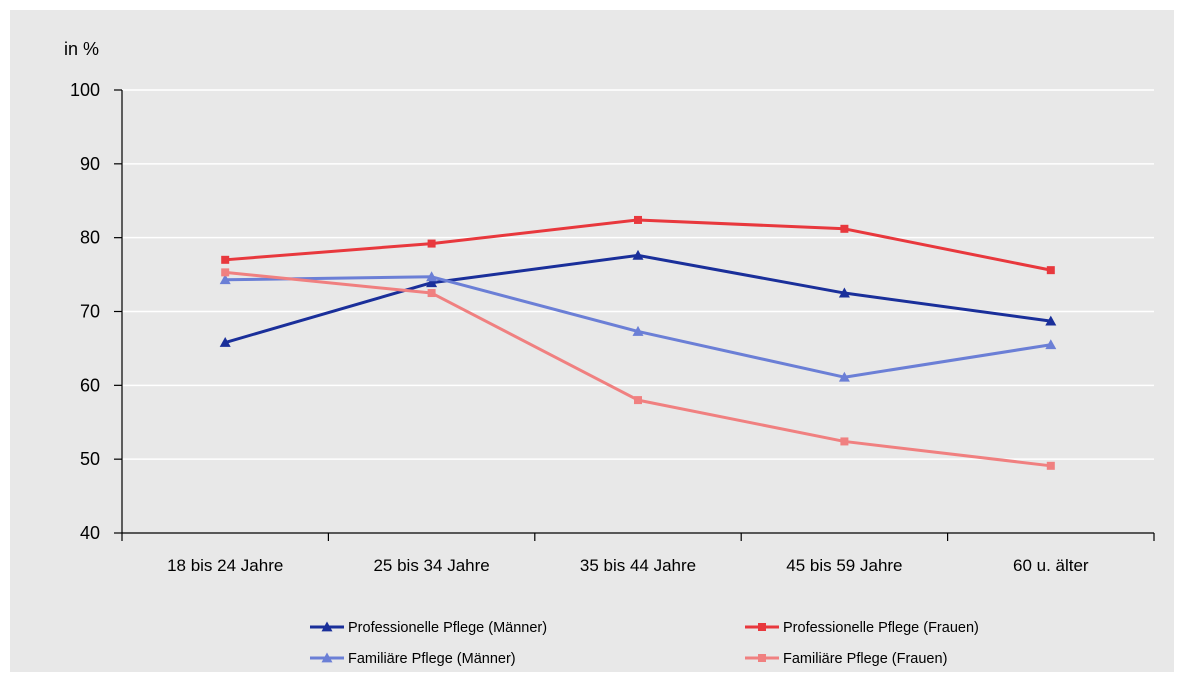 This screenshot has width=1184, height=687. I want to click on legend-item: Professionelle Pflege (Männer), so click(428, 628).